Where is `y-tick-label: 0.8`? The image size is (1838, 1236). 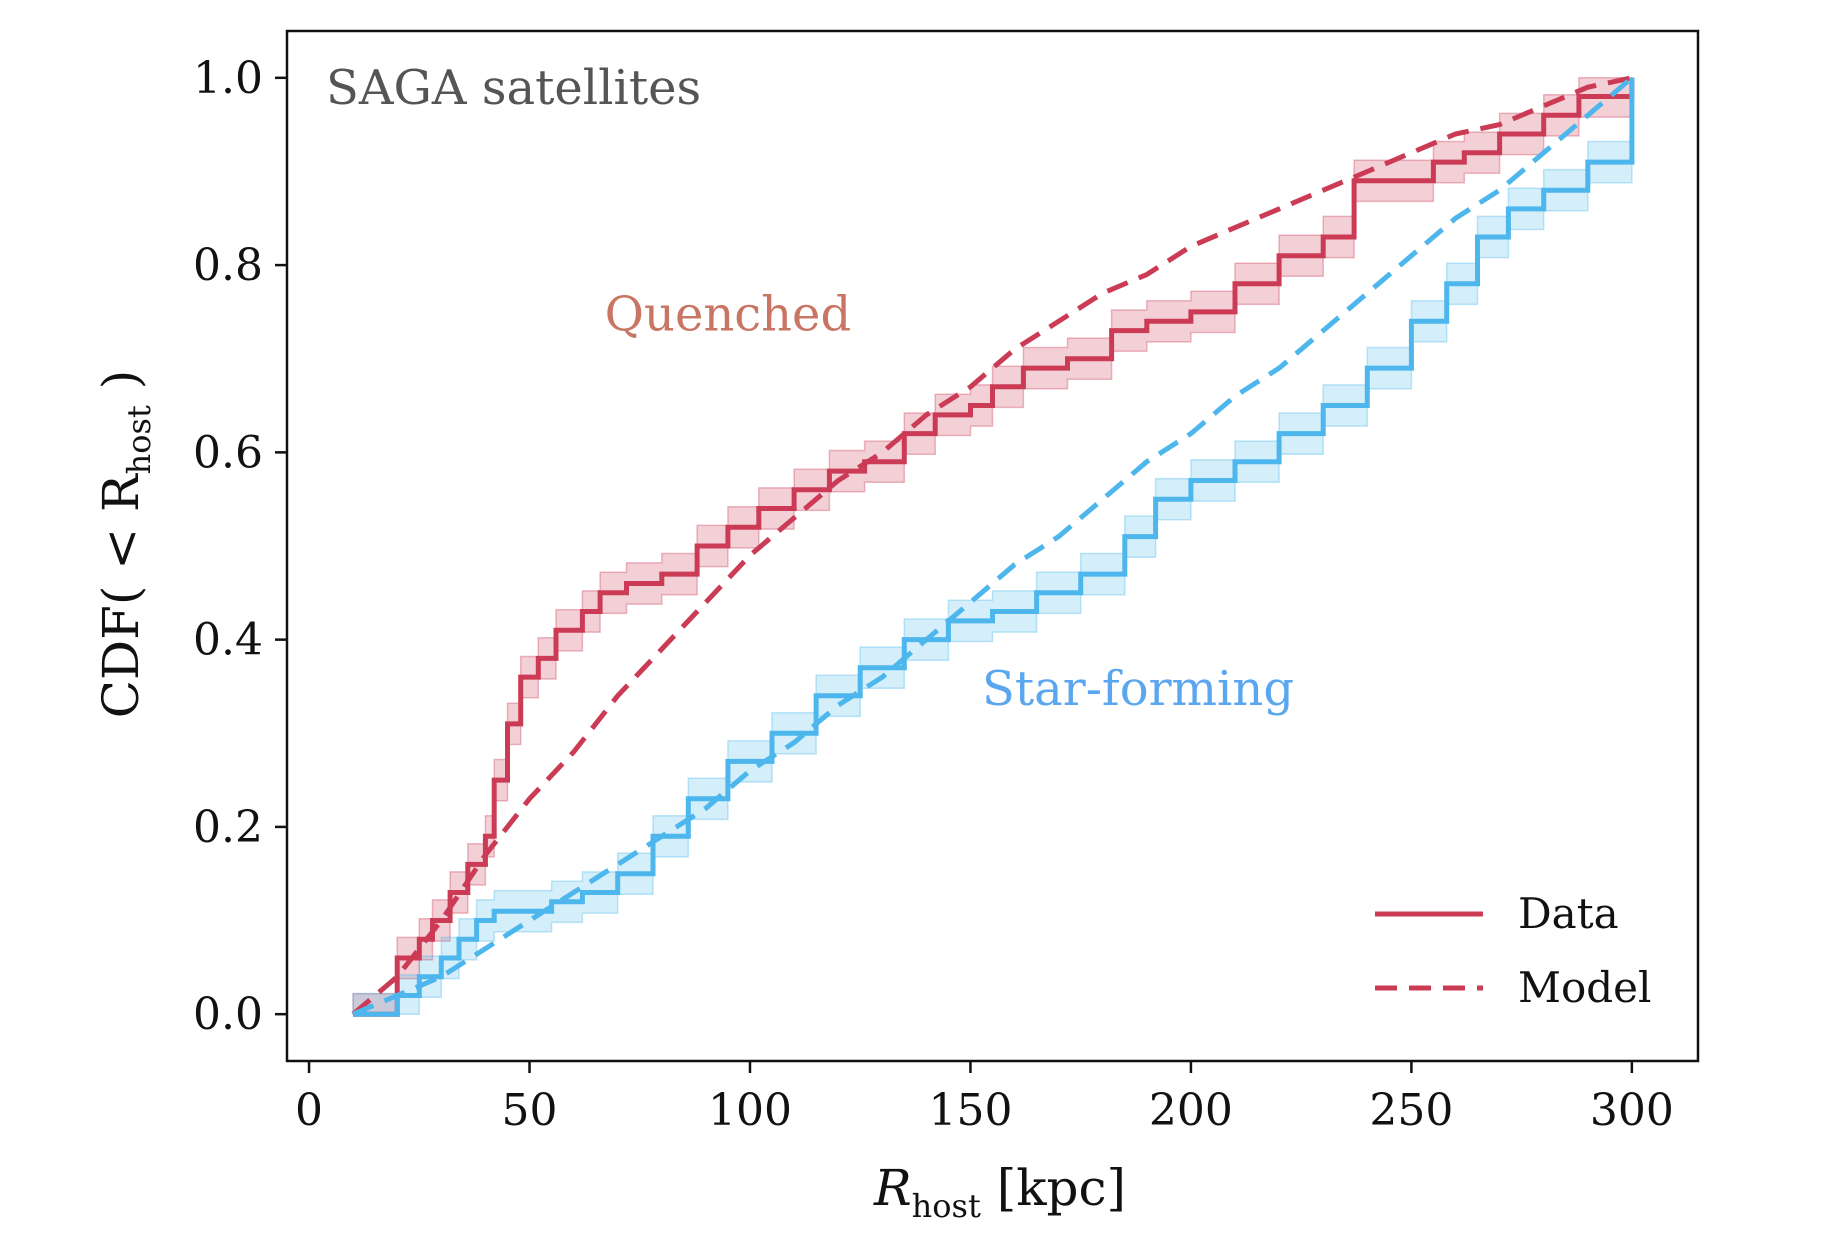
y-tick-label: 0.8 is located at coordinates (228, 265).